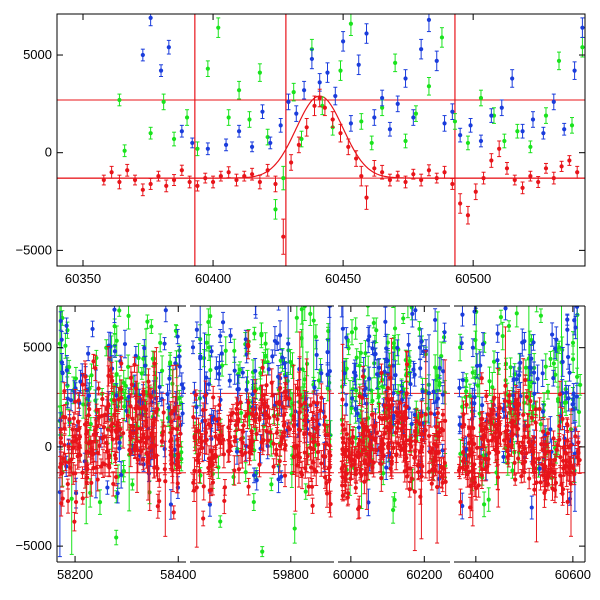  What do you see at coordinates (262, 408) in the screenshot?
I see `lower-plot-area` at bounding box center [262, 408].